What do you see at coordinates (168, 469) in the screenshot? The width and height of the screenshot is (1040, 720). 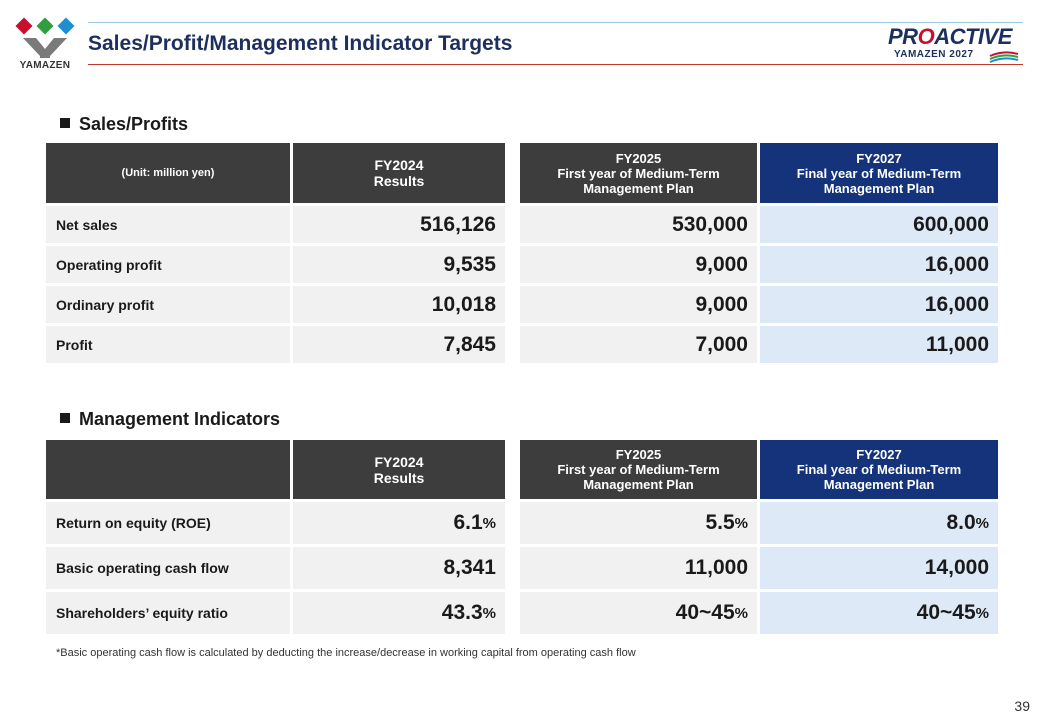 I see `blank-header` at bounding box center [168, 469].